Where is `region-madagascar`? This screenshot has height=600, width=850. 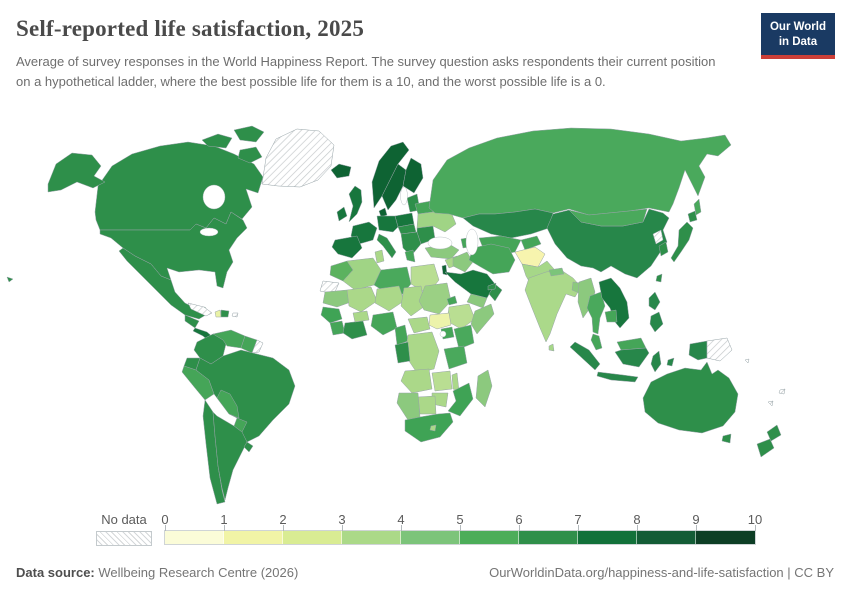
region-madagascar is located at coordinates (484, 388).